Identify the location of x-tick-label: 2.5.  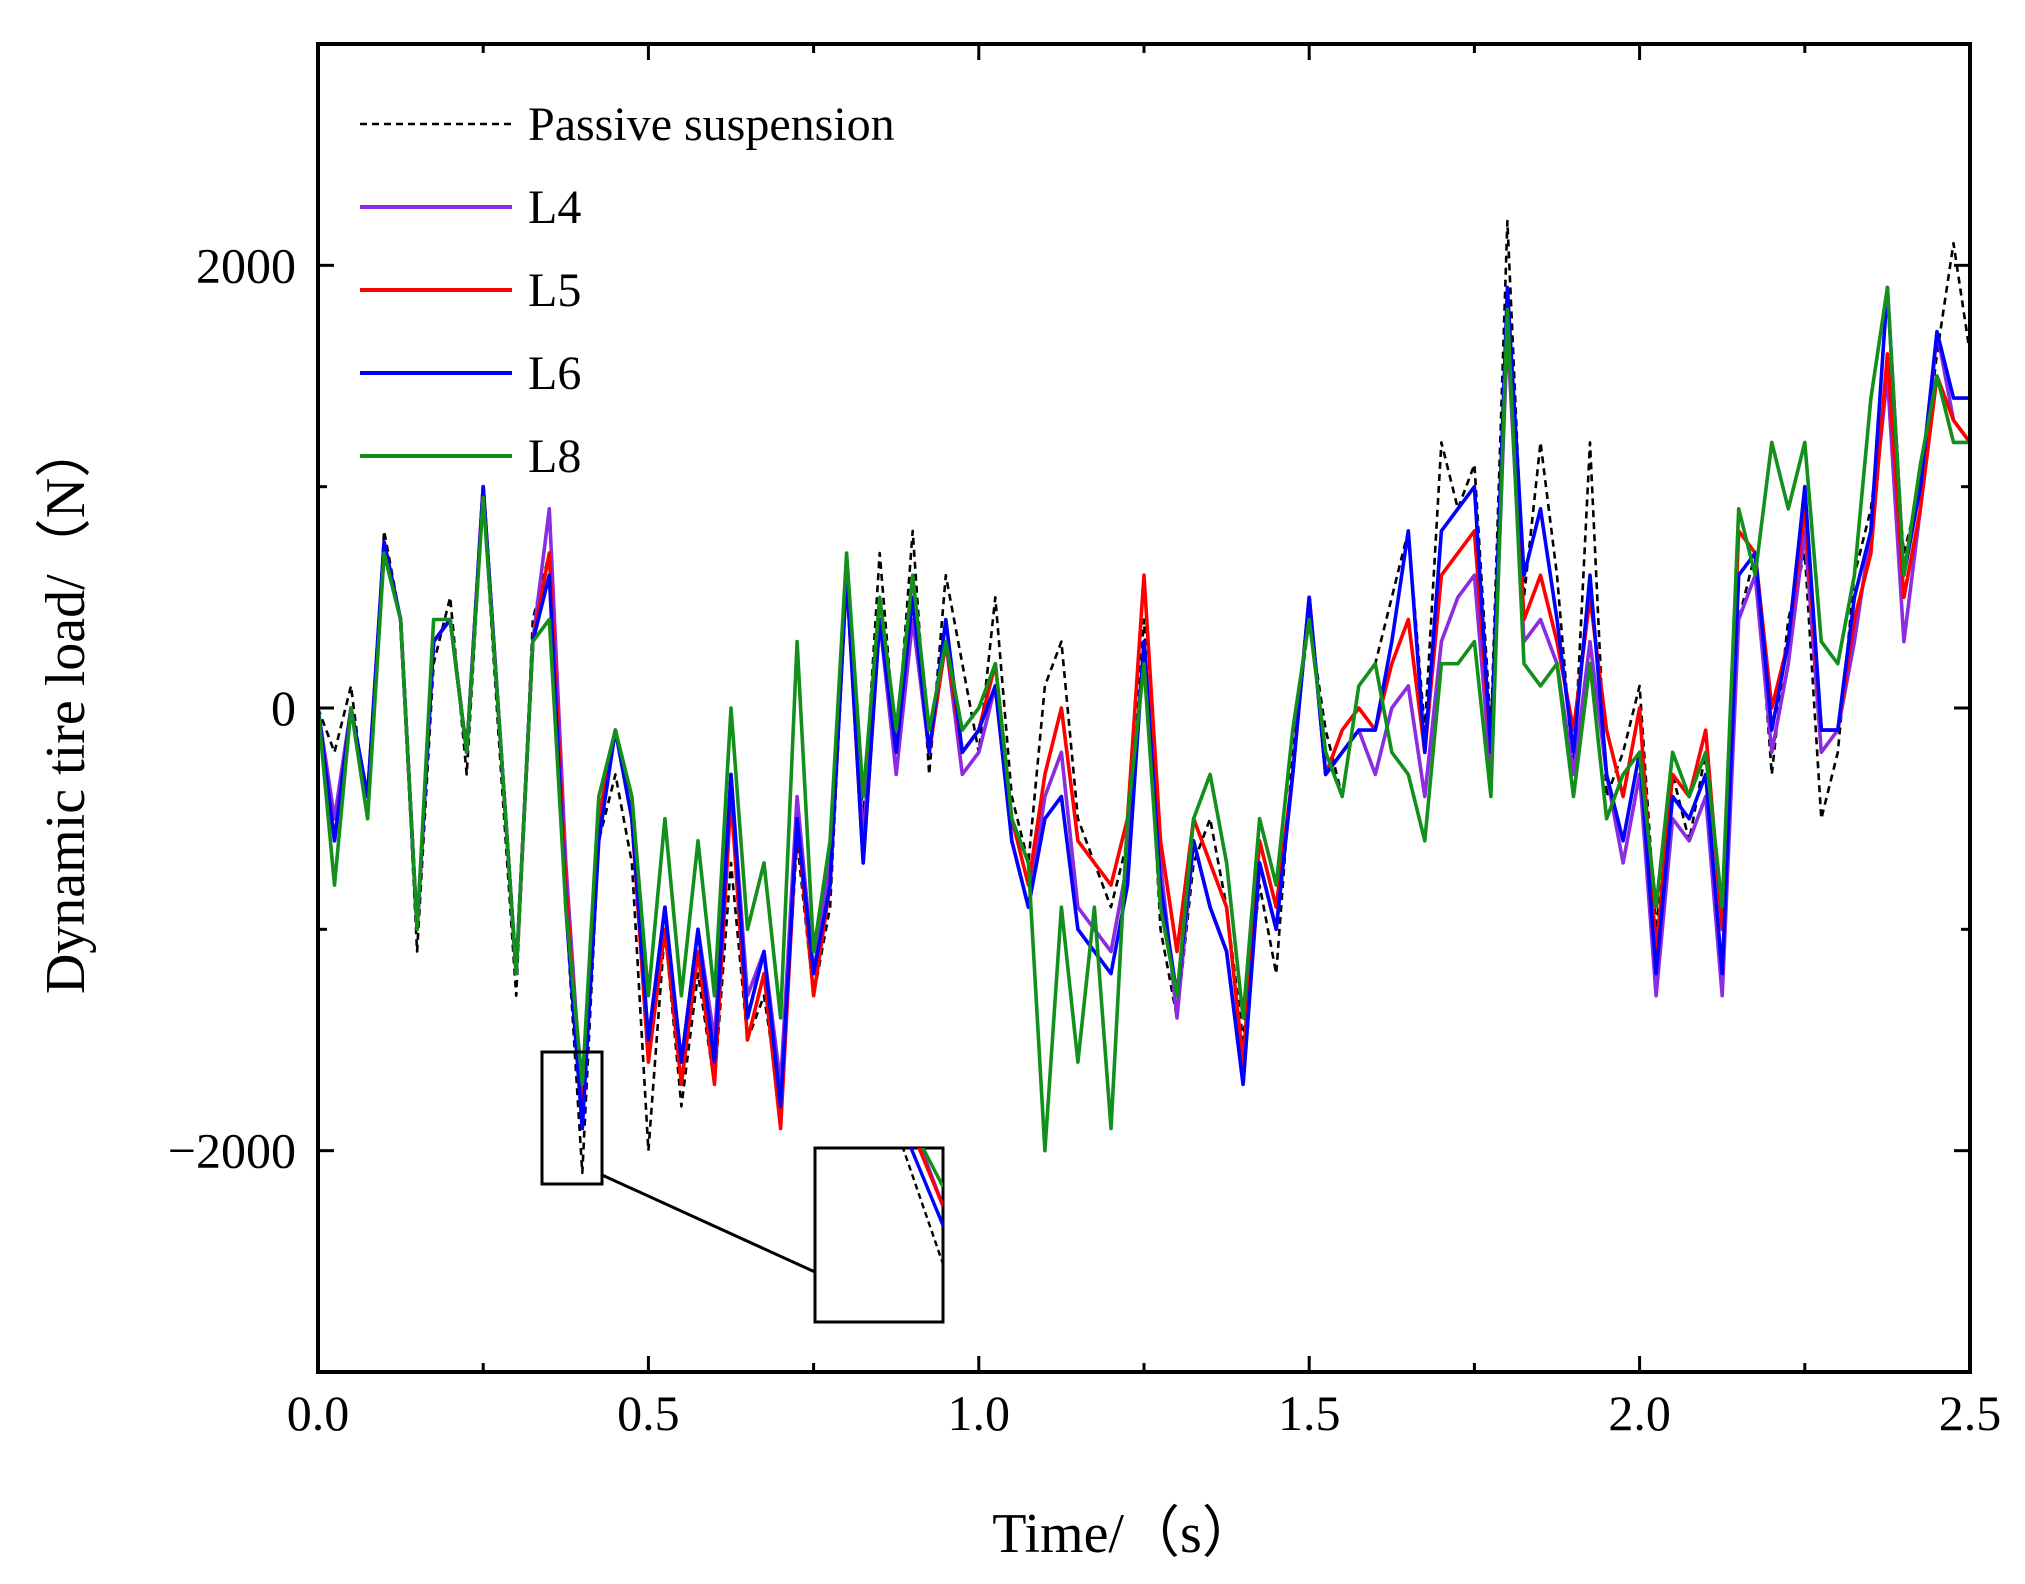
(1970, 1413).